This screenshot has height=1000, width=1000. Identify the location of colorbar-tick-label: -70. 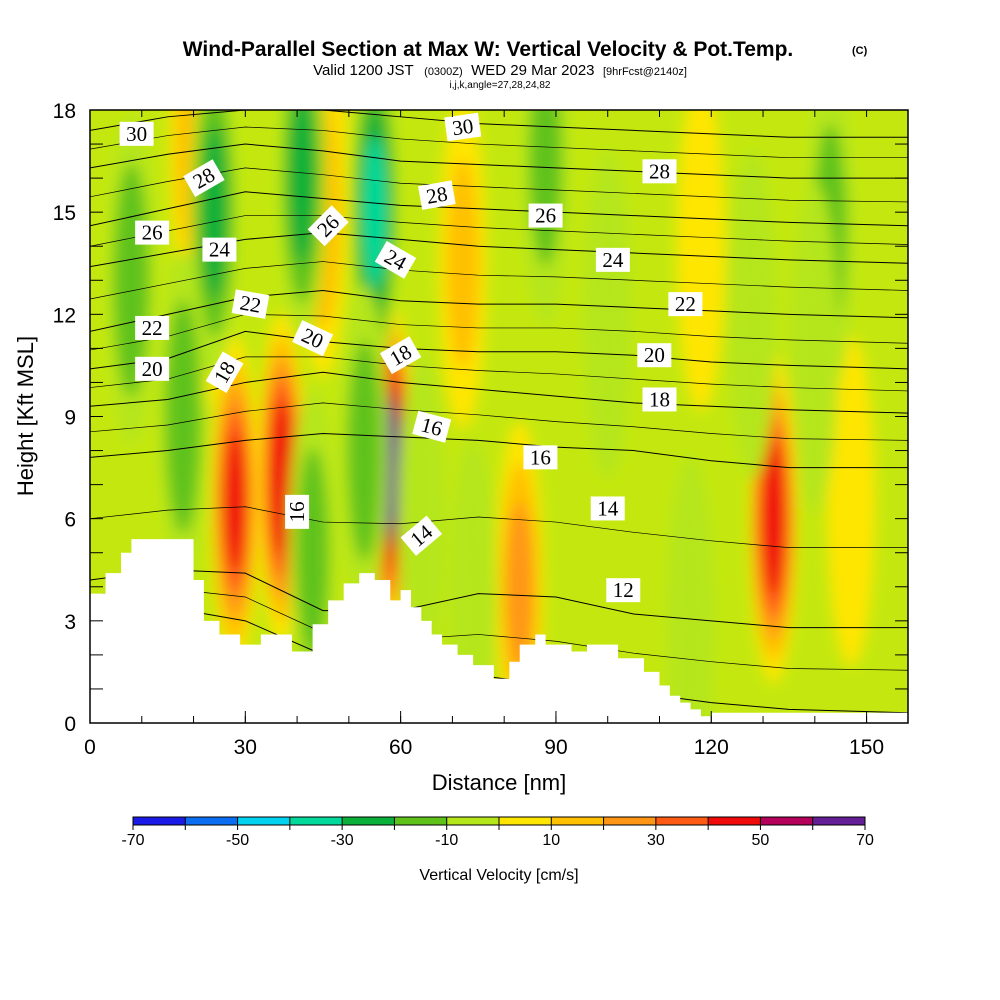
(132, 840).